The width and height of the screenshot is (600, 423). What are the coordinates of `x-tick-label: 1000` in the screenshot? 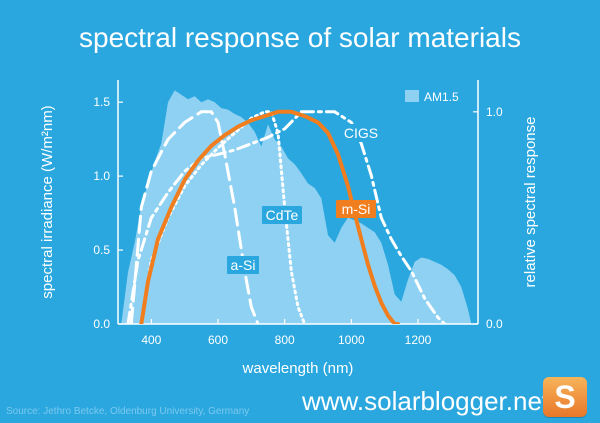 It's located at (351, 340).